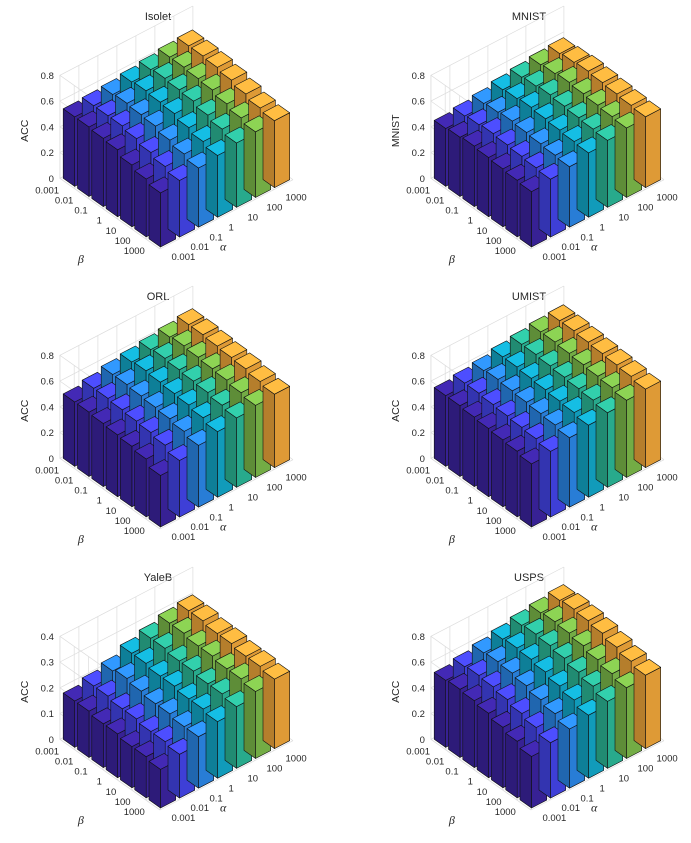  I want to click on z-tick-label: 0, so click(51, 740).